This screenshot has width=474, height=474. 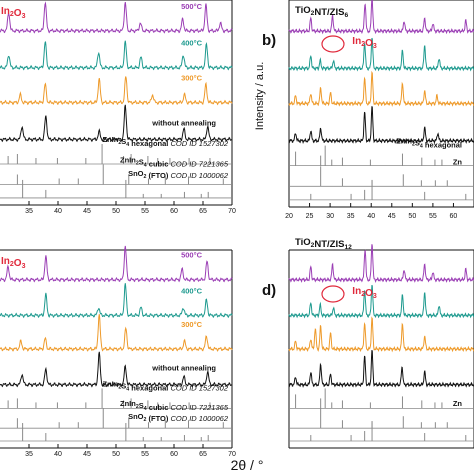 What do you see at coordinates (323, 244) in the screenshot?
I see `panel-title: TiO2NT/ZIS12` at bounding box center [323, 244].